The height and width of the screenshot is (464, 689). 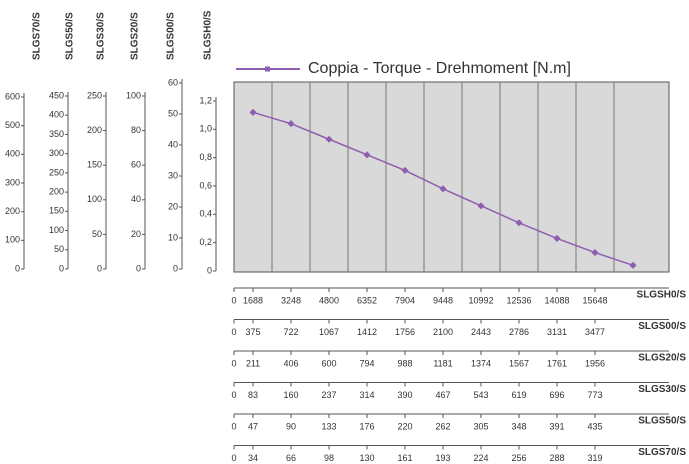 I want to click on y-tick-label: 0,8, so click(x=205, y=157).